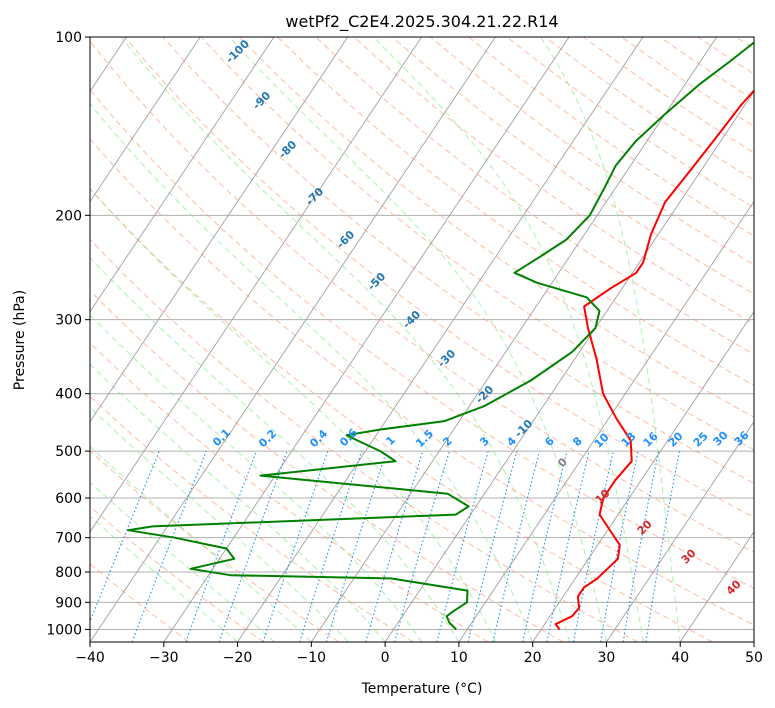 The height and width of the screenshot is (708, 775). Describe the element at coordinates (419, 654) in the screenshot. I see `x-axis-ticks: −40 −30 −20 −10 0 10 20 30 40 50` at that location.